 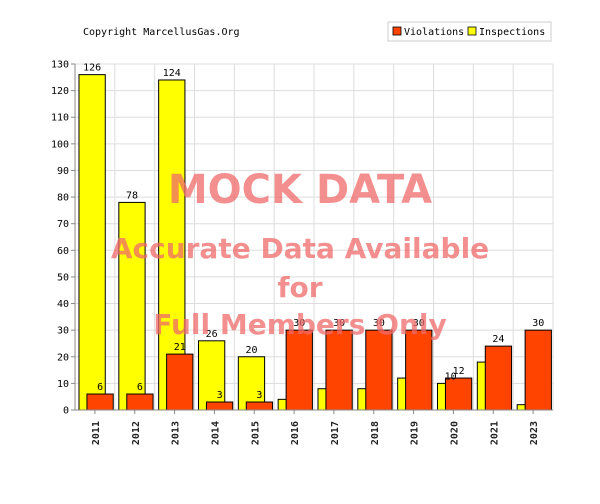 I want to click on x-tick-label: 2017, so click(x=335, y=433).